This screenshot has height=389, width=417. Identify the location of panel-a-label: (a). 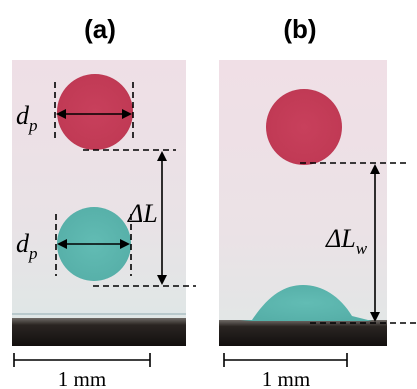
(100, 29).